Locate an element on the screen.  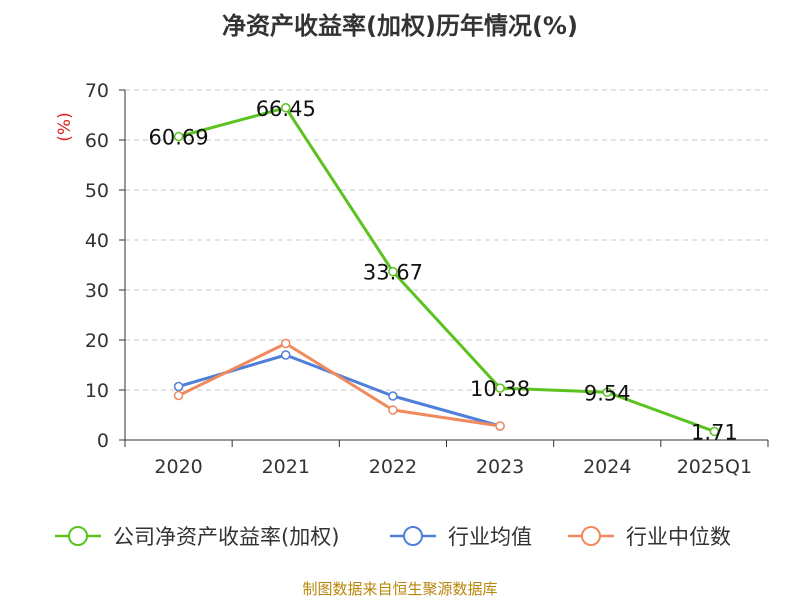
y-tick-label: 30 is located at coordinates (97, 291).